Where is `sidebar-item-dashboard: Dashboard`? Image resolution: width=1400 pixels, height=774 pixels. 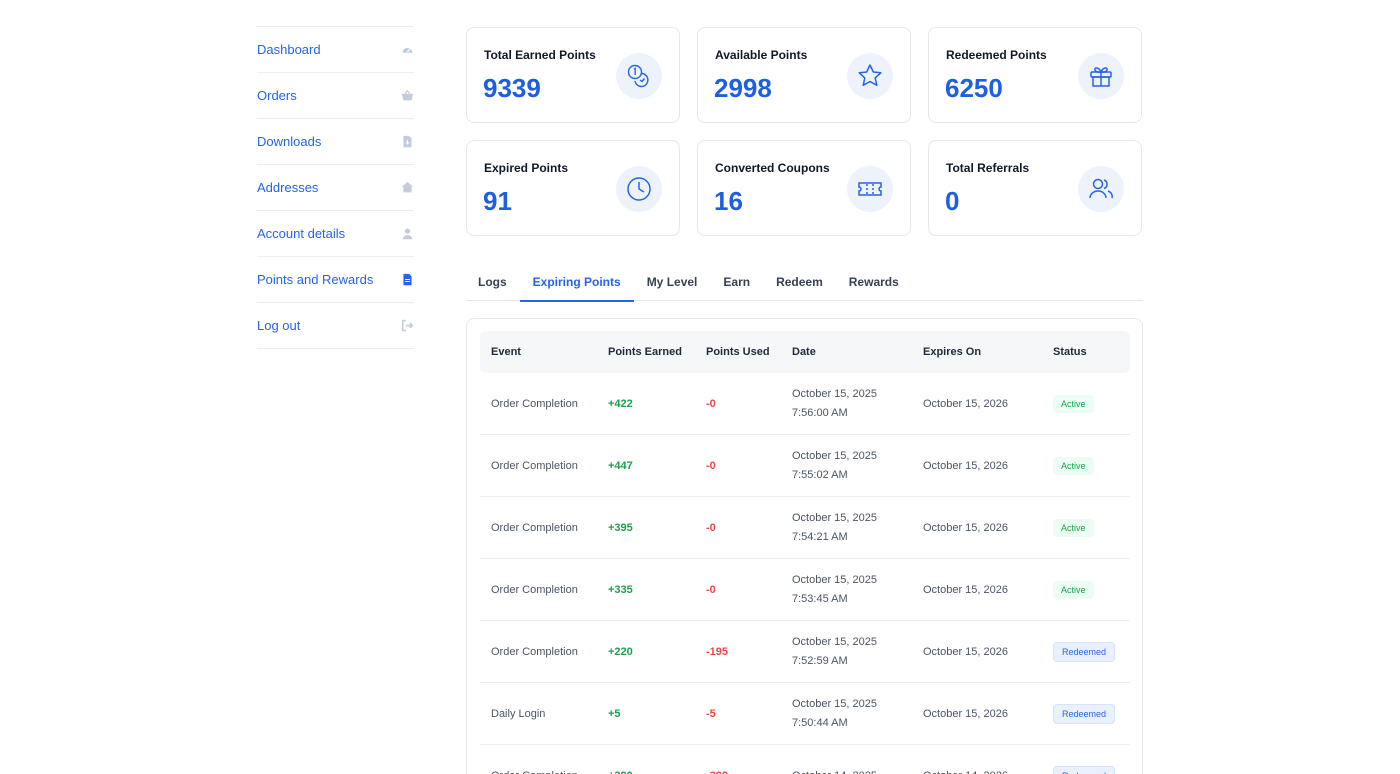
sidebar-item-dashboard: Dashboard is located at coordinates (335, 50).